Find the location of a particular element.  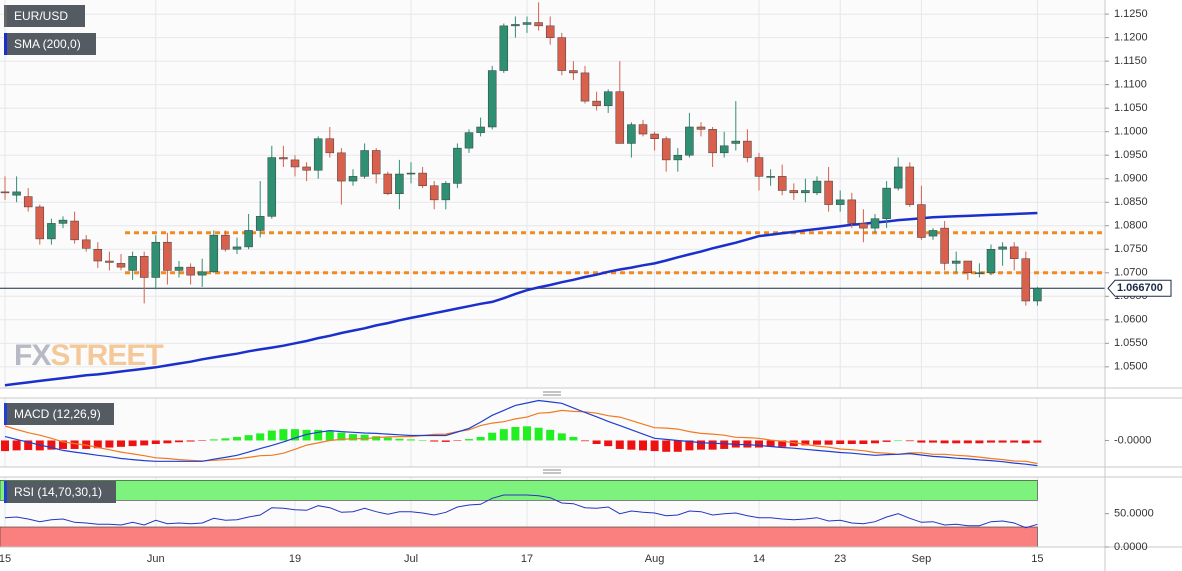

last-price-tag is located at coordinates (1139, 288).